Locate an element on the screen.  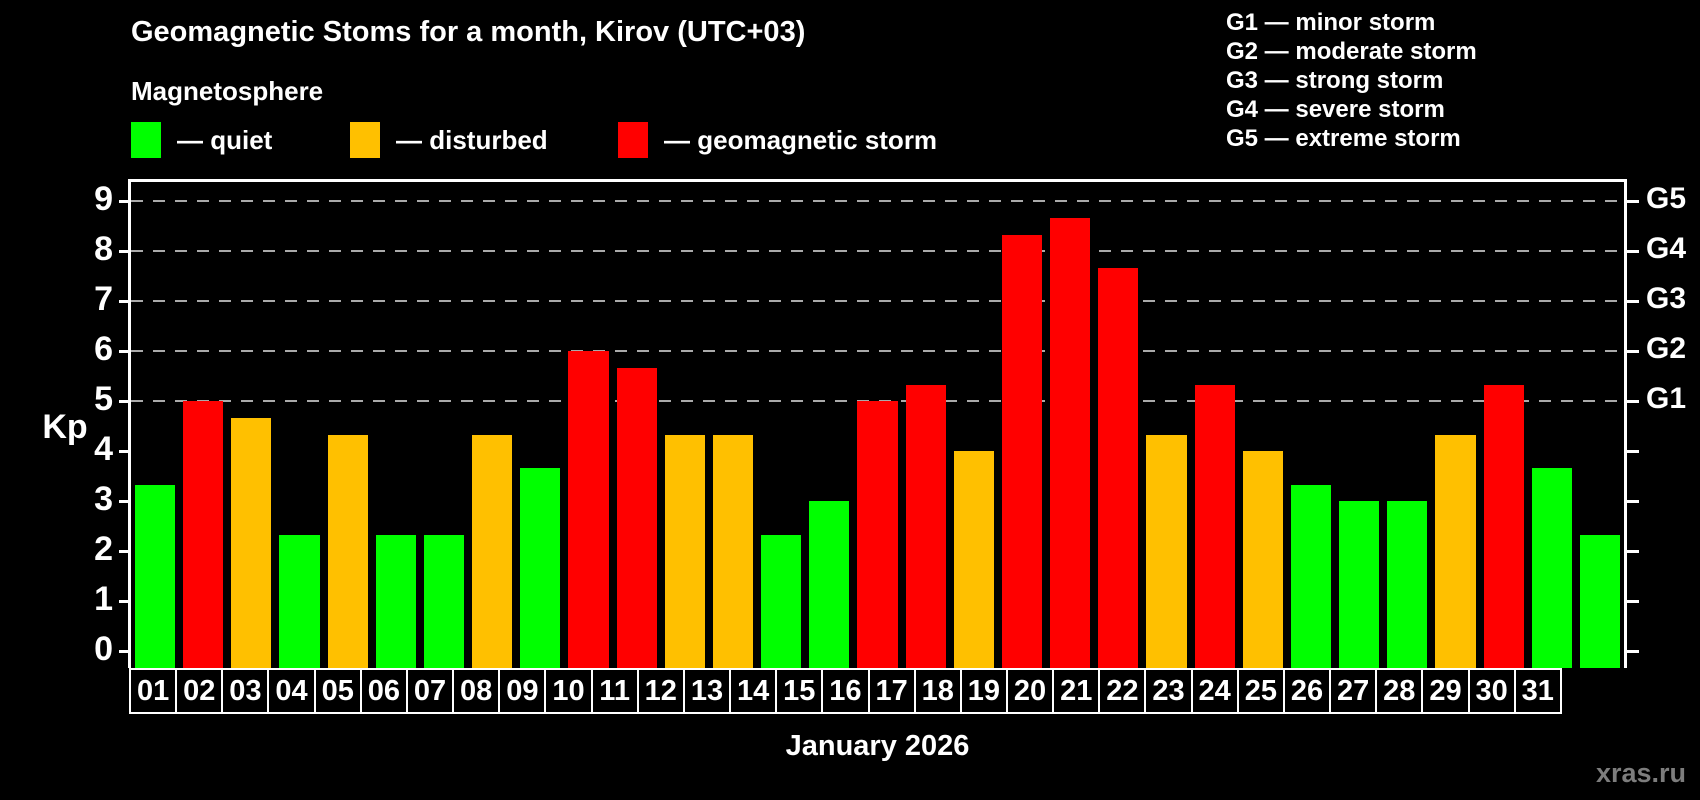
y-axis-label-9: 9 is located at coordinates (103, 199).